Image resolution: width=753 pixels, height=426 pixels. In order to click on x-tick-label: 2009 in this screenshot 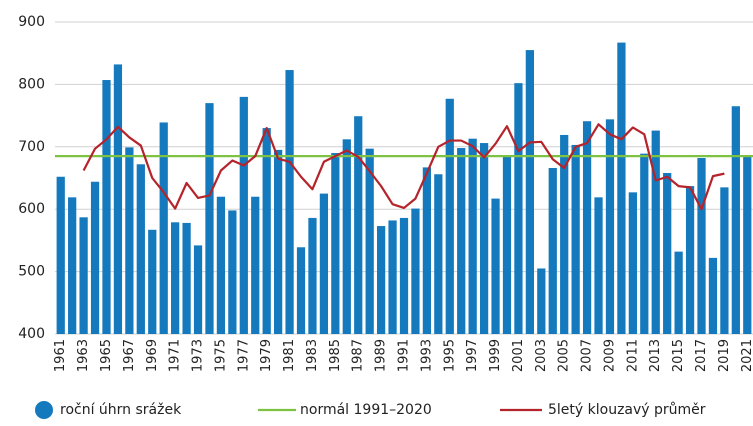, I will do `click(609, 355)`.